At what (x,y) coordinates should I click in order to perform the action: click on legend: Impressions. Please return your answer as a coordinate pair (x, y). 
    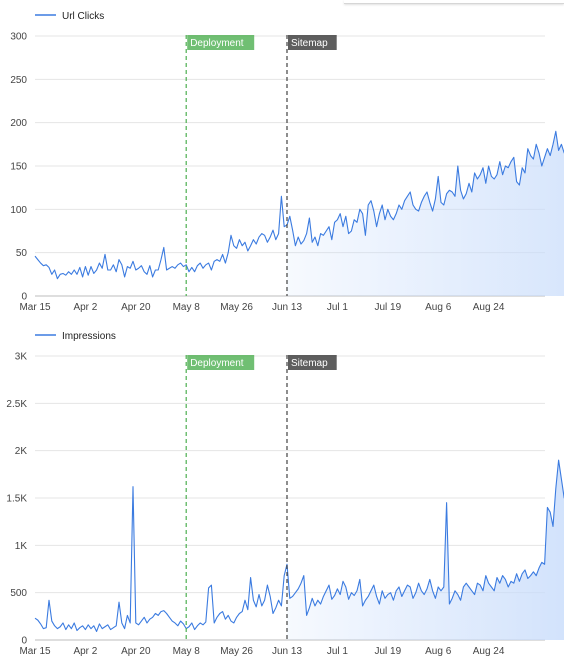
    Looking at the image, I should click on (75, 336).